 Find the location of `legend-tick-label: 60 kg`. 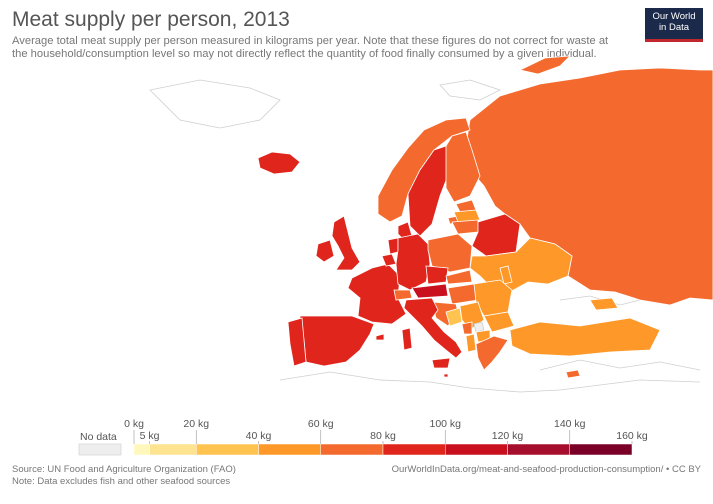

legend-tick-label: 60 kg is located at coordinates (321, 424).